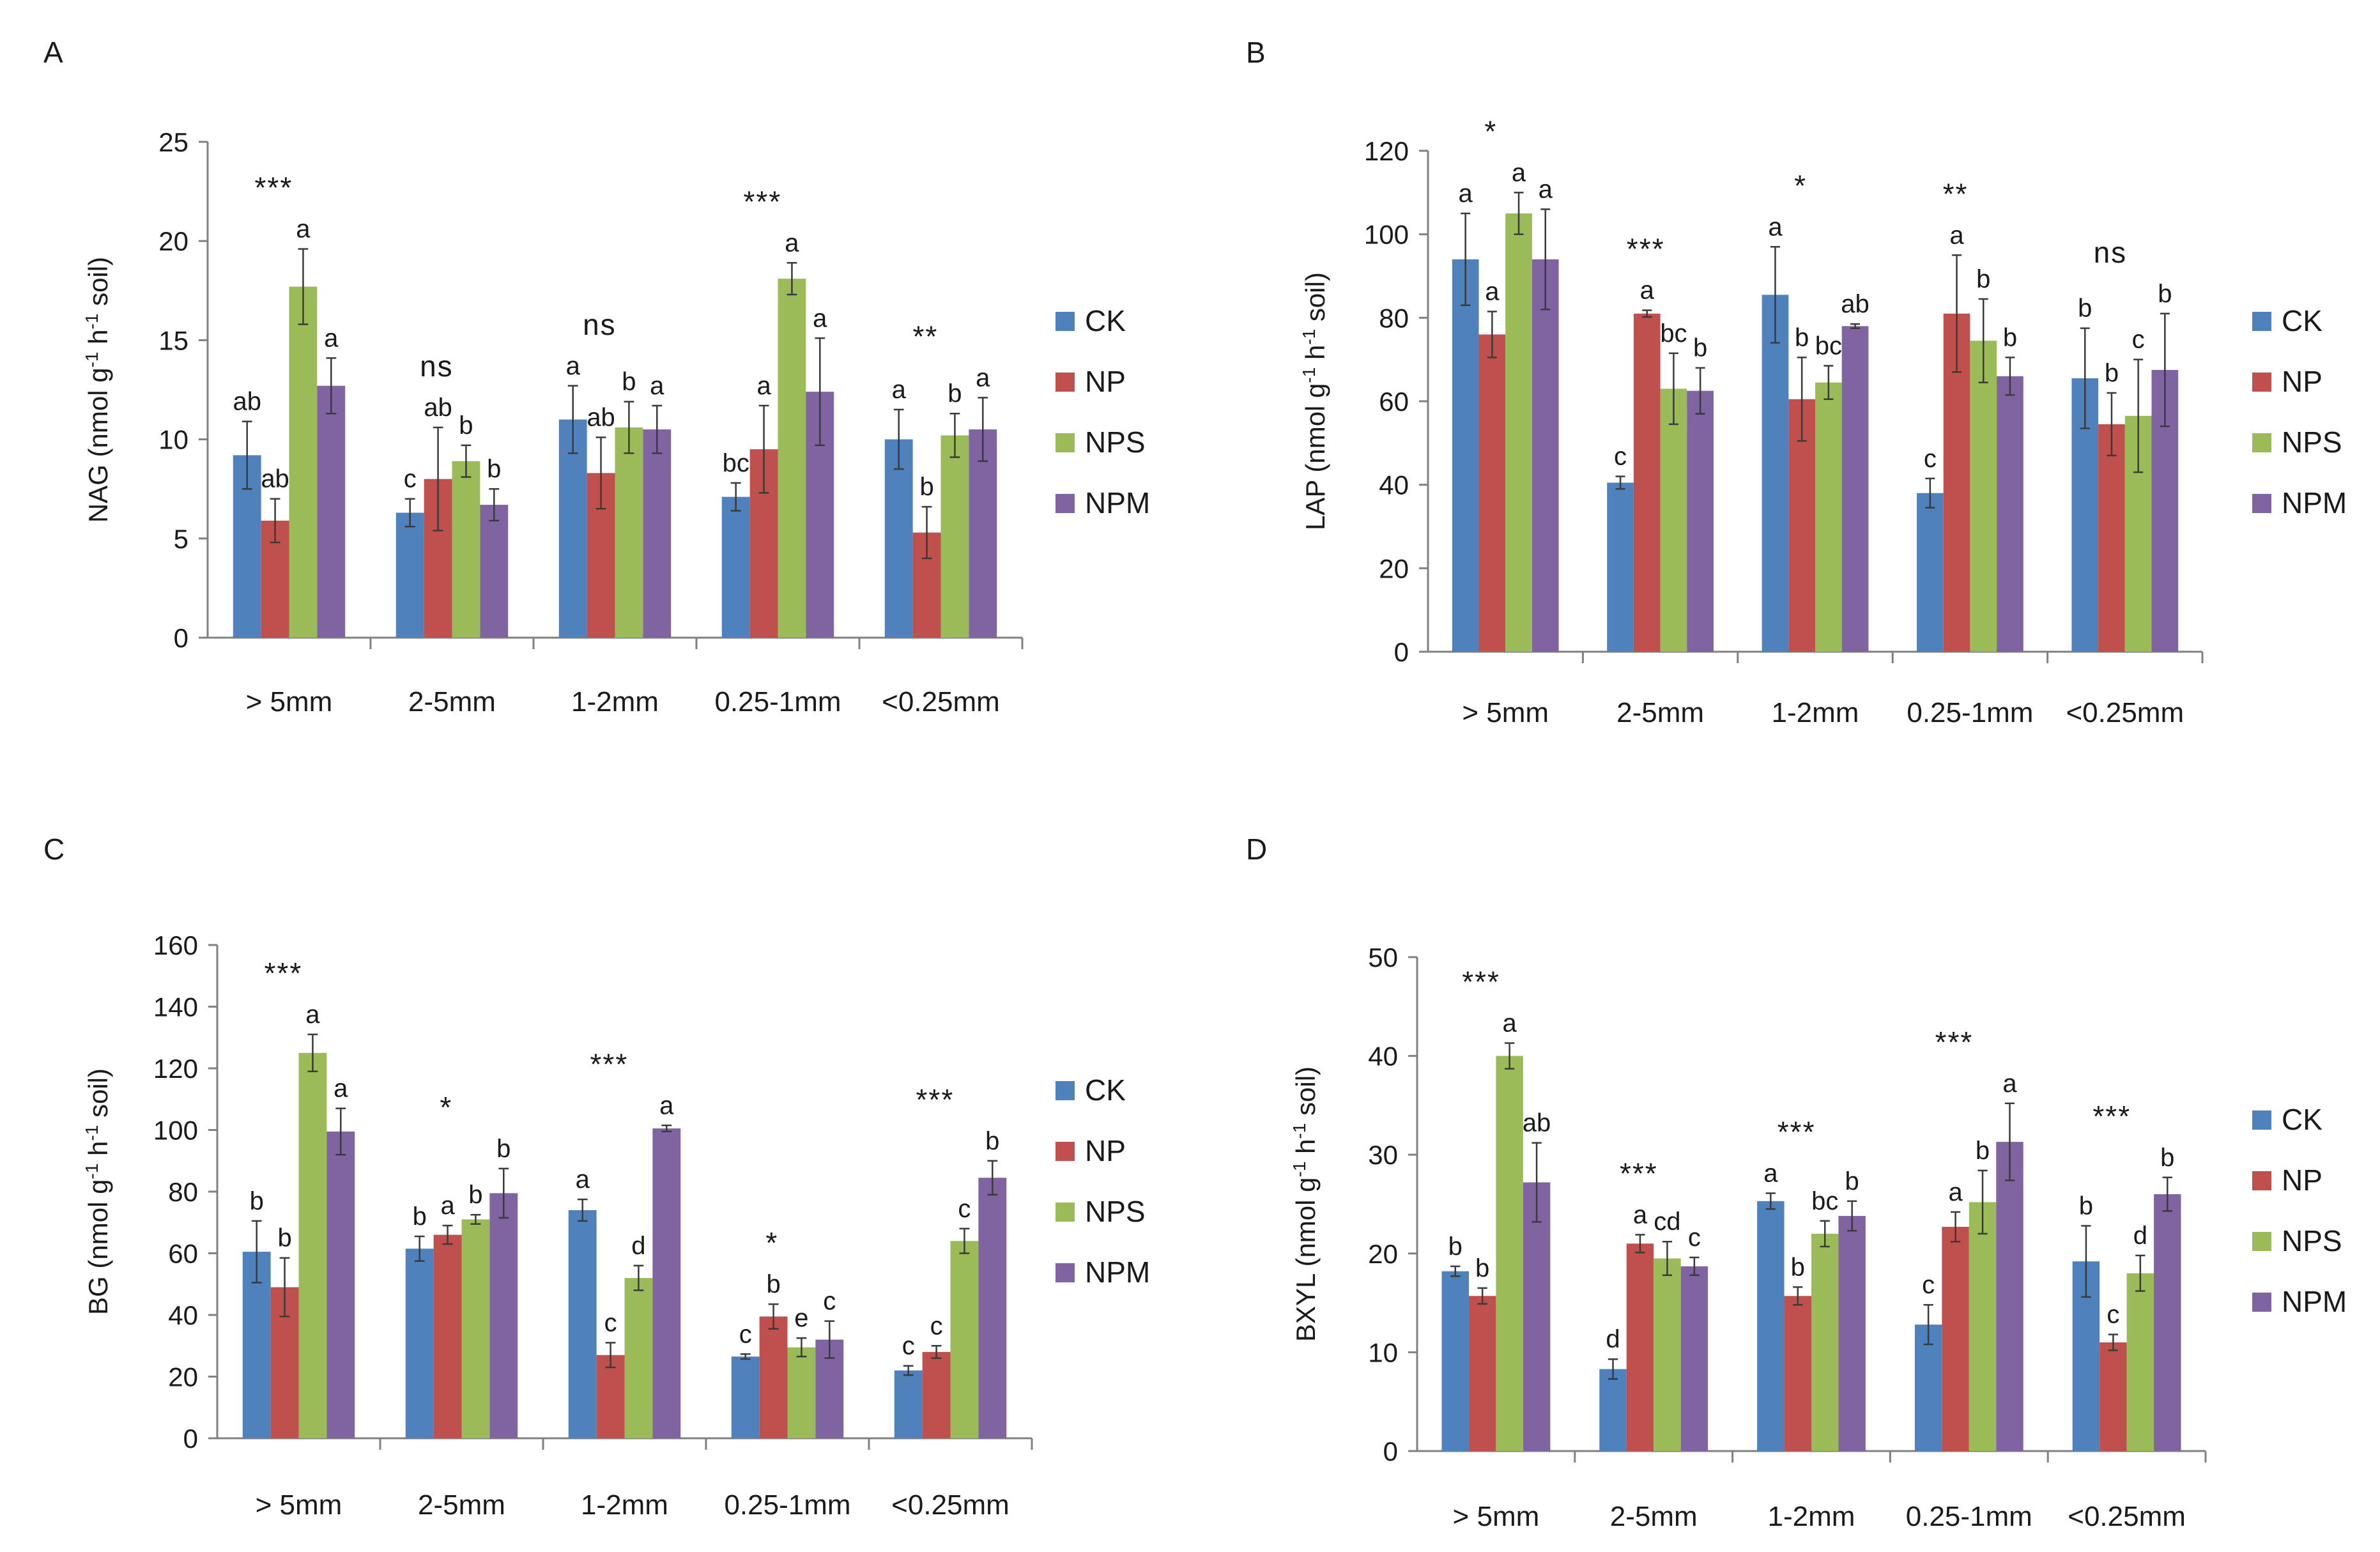  Describe the element at coordinates (175, 1069) in the screenshot. I see `y-tick-label: 120` at that location.